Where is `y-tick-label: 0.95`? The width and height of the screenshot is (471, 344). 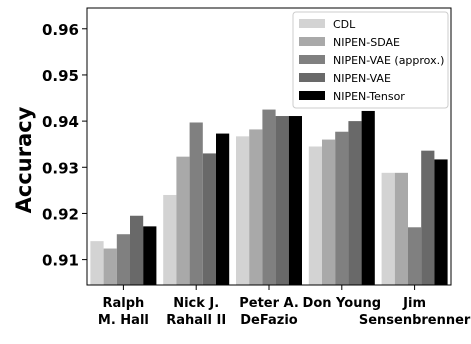 y-tick-label: 0.95 is located at coordinates (60, 76).